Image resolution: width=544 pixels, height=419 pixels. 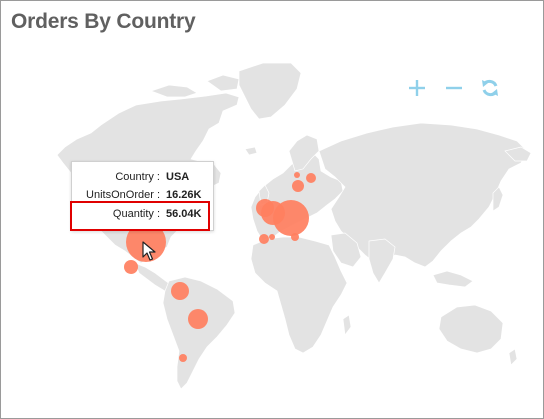 I want to click on land-new-zealand, so click(x=513, y=357).